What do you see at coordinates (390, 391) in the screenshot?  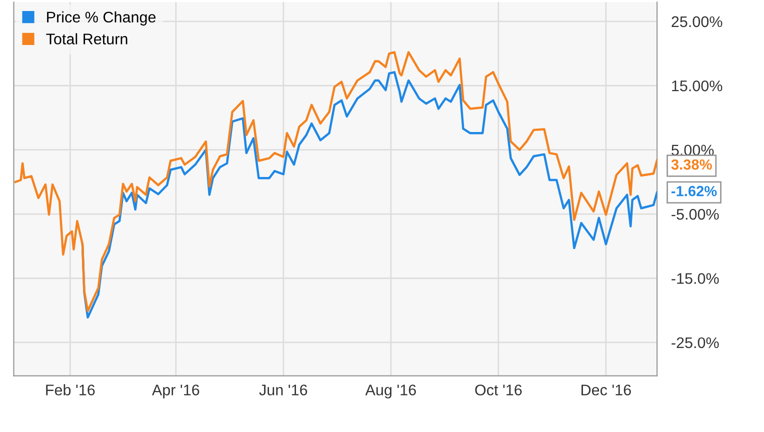 I see `x-tick-label: Aug '16` at bounding box center [390, 391].